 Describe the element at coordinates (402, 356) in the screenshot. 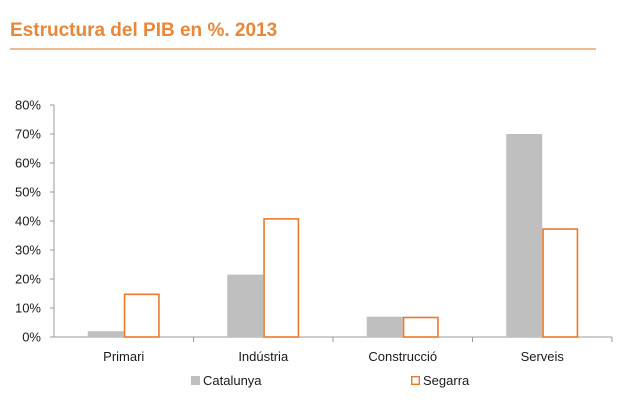

I see `x-category-label: Construcció` at that location.